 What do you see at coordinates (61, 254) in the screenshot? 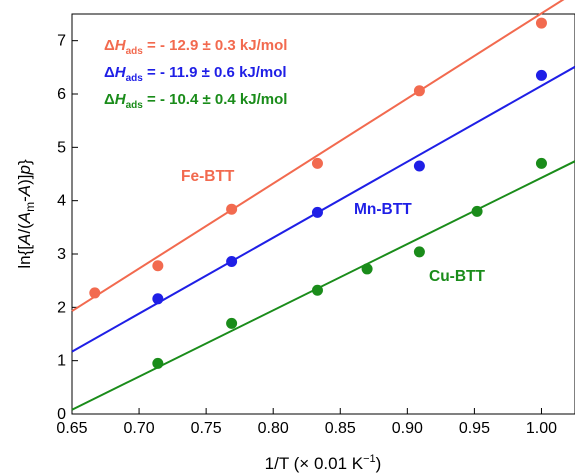
I see `y-tick-label: 3` at bounding box center [61, 254].